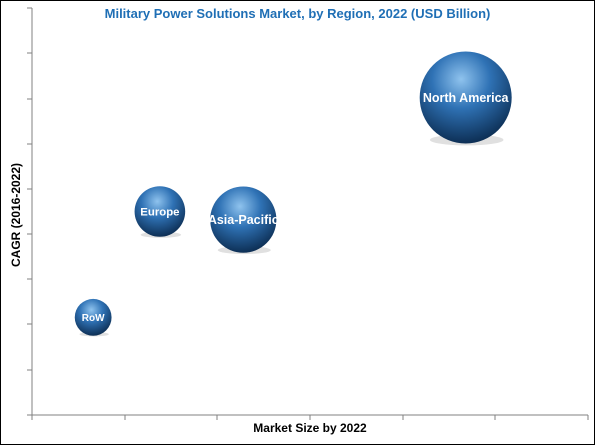  I want to click on bubble-europe, so click(160, 211).